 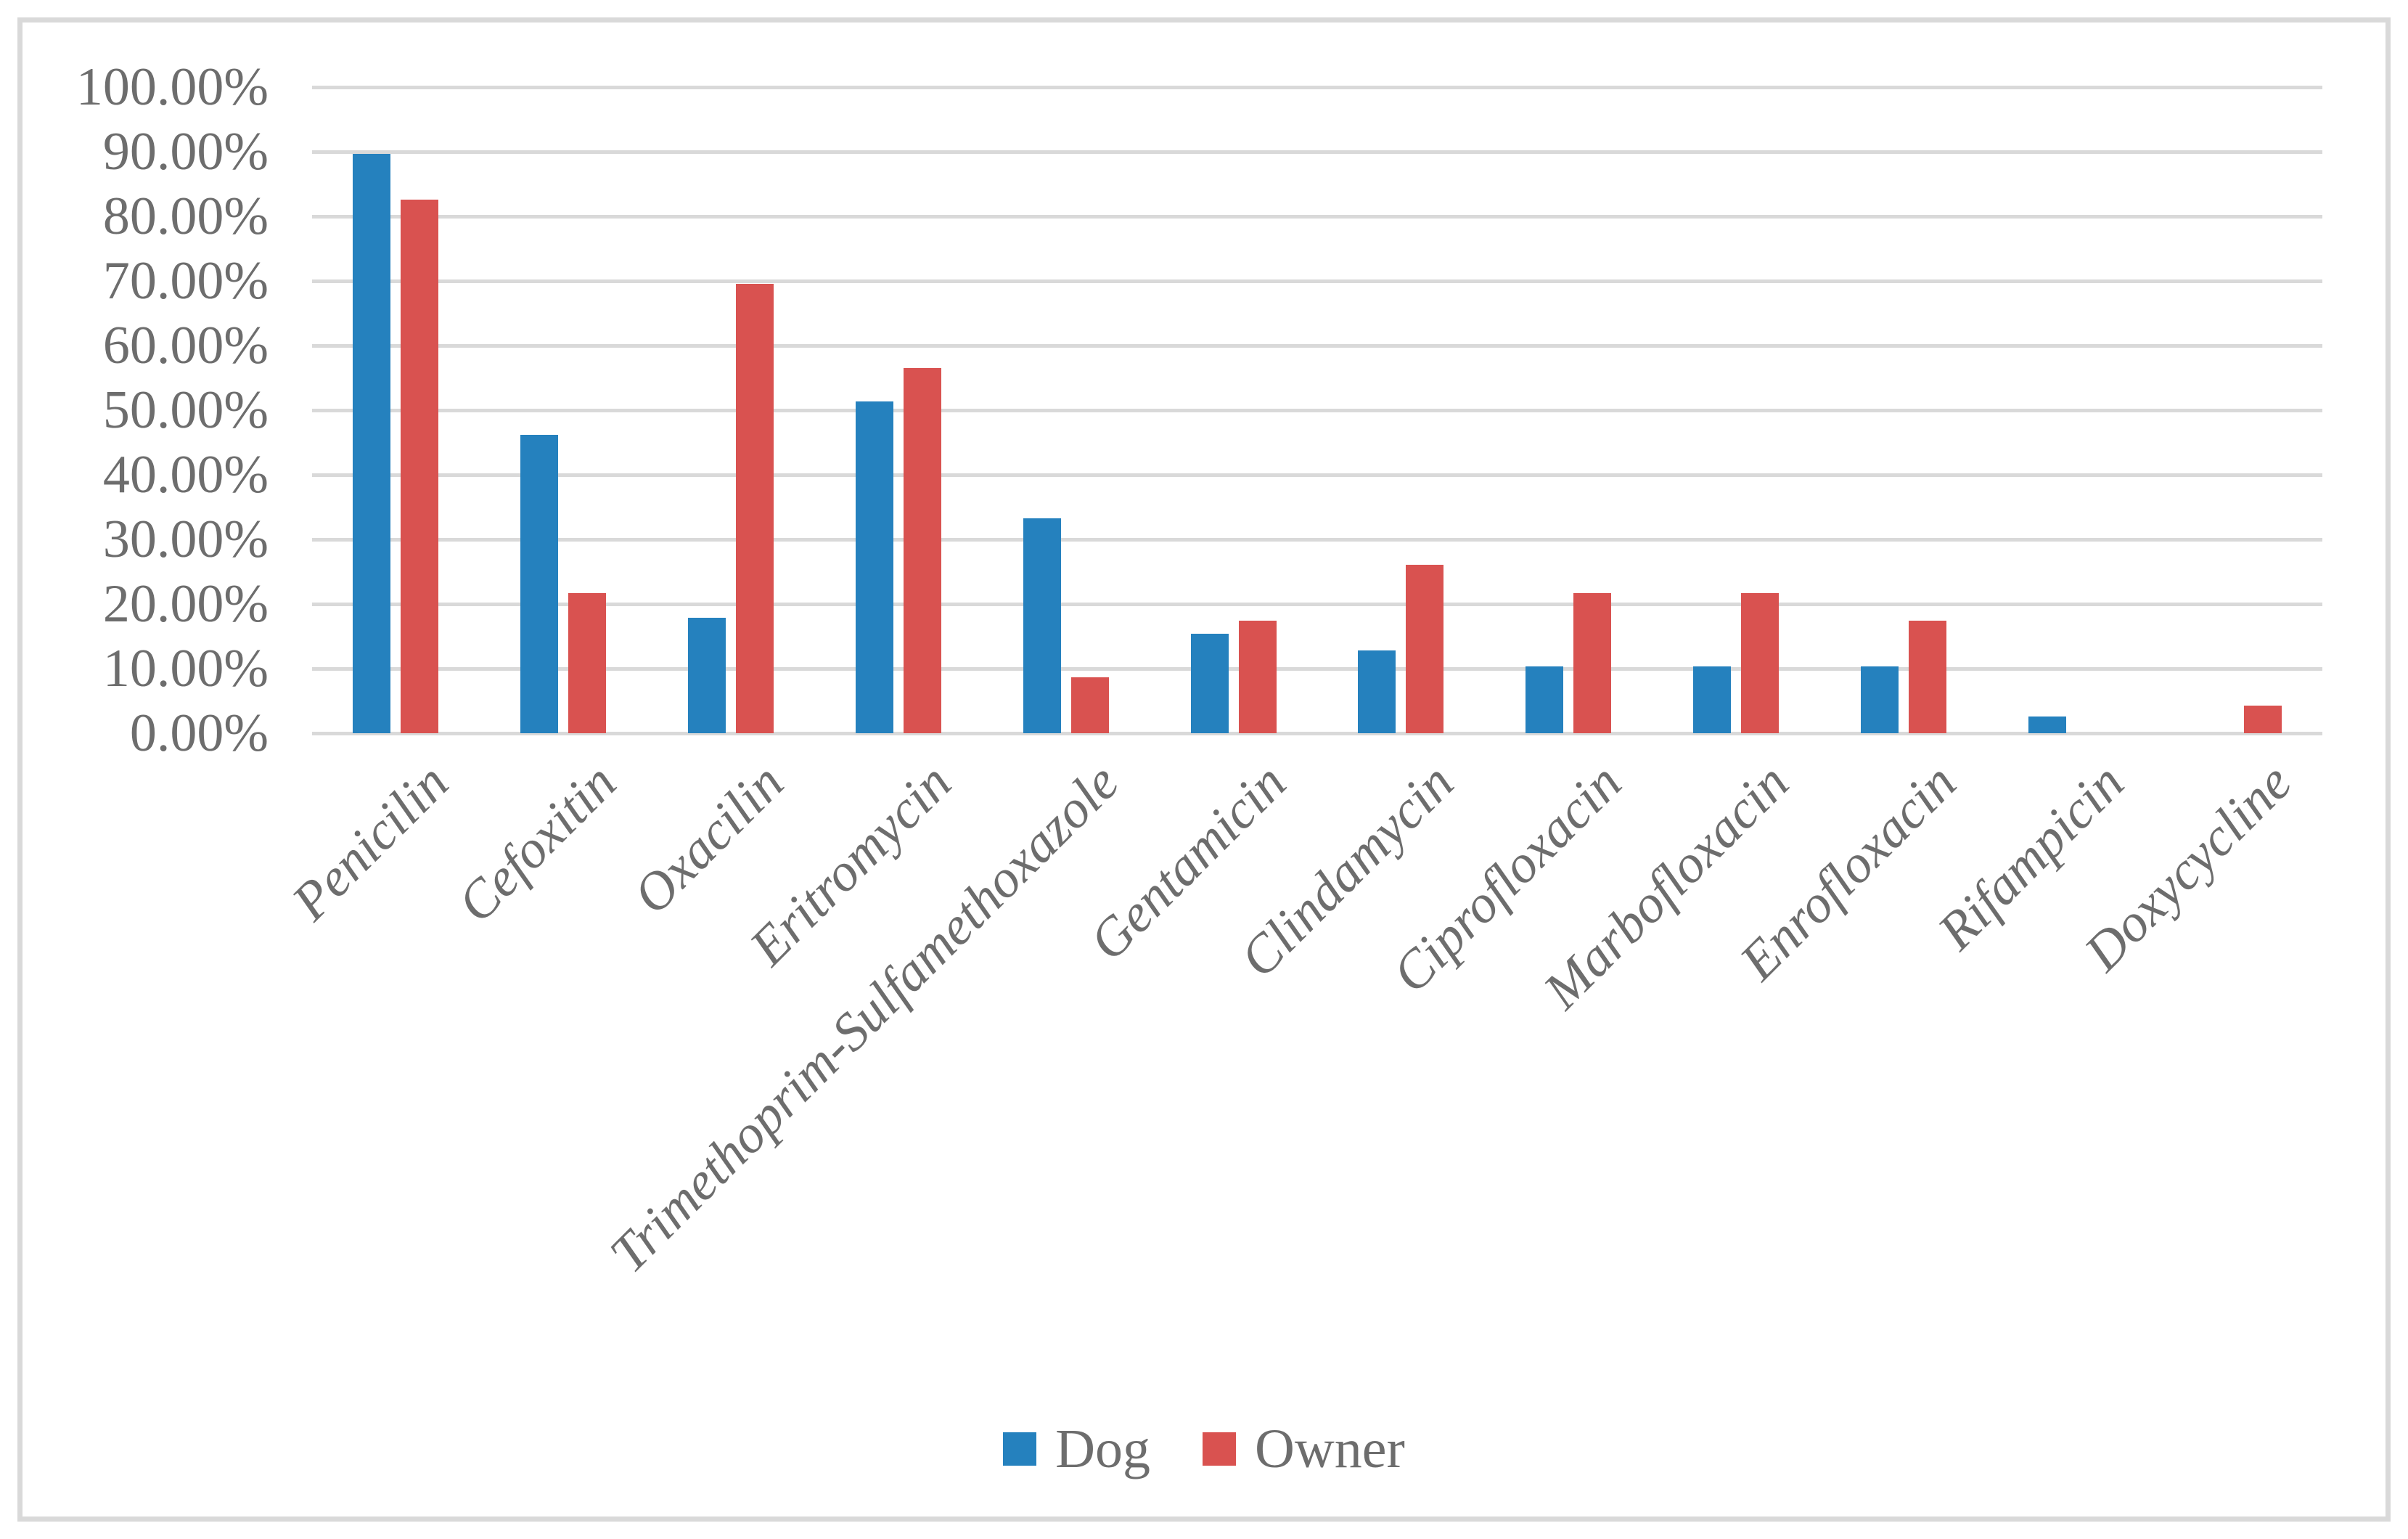 I want to click on bar-owner-penicilin, so click(x=420, y=466).